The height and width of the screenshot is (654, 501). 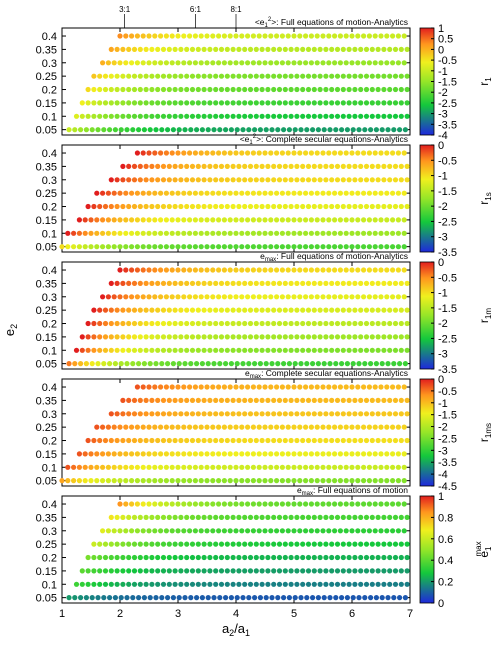 What do you see at coordinates (485, 432) in the screenshot?
I see `colorbar-label: r1ms` at bounding box center [485, 432].